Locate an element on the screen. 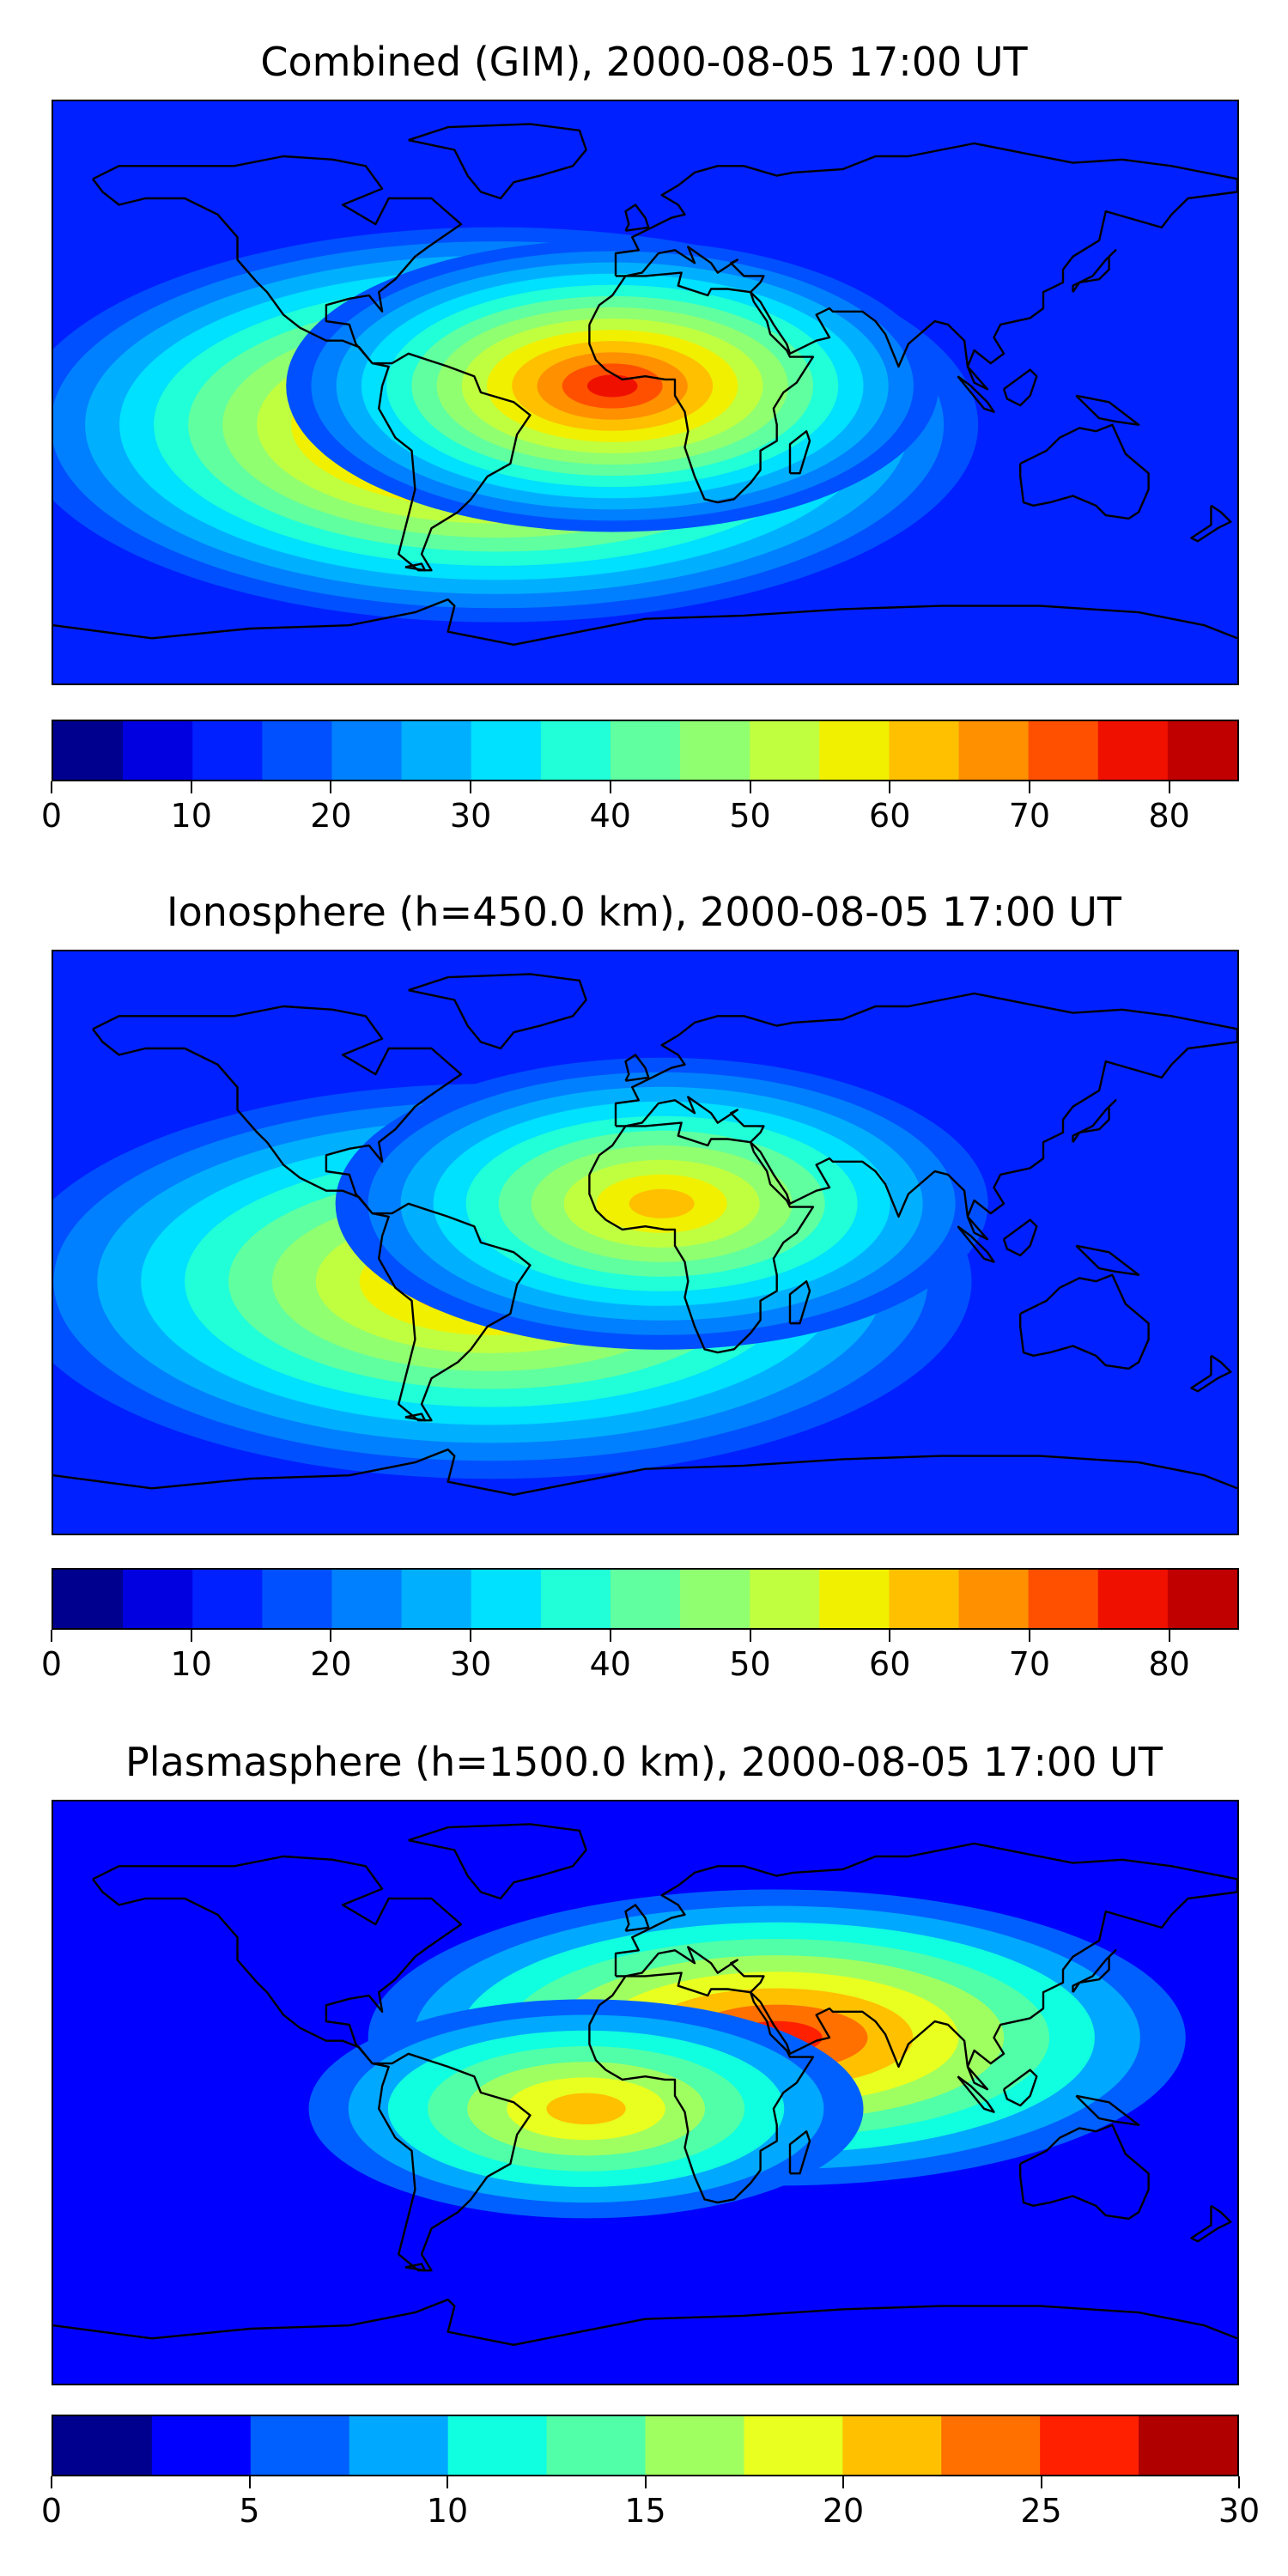  contour-band is located at coordinates (586, 2109).